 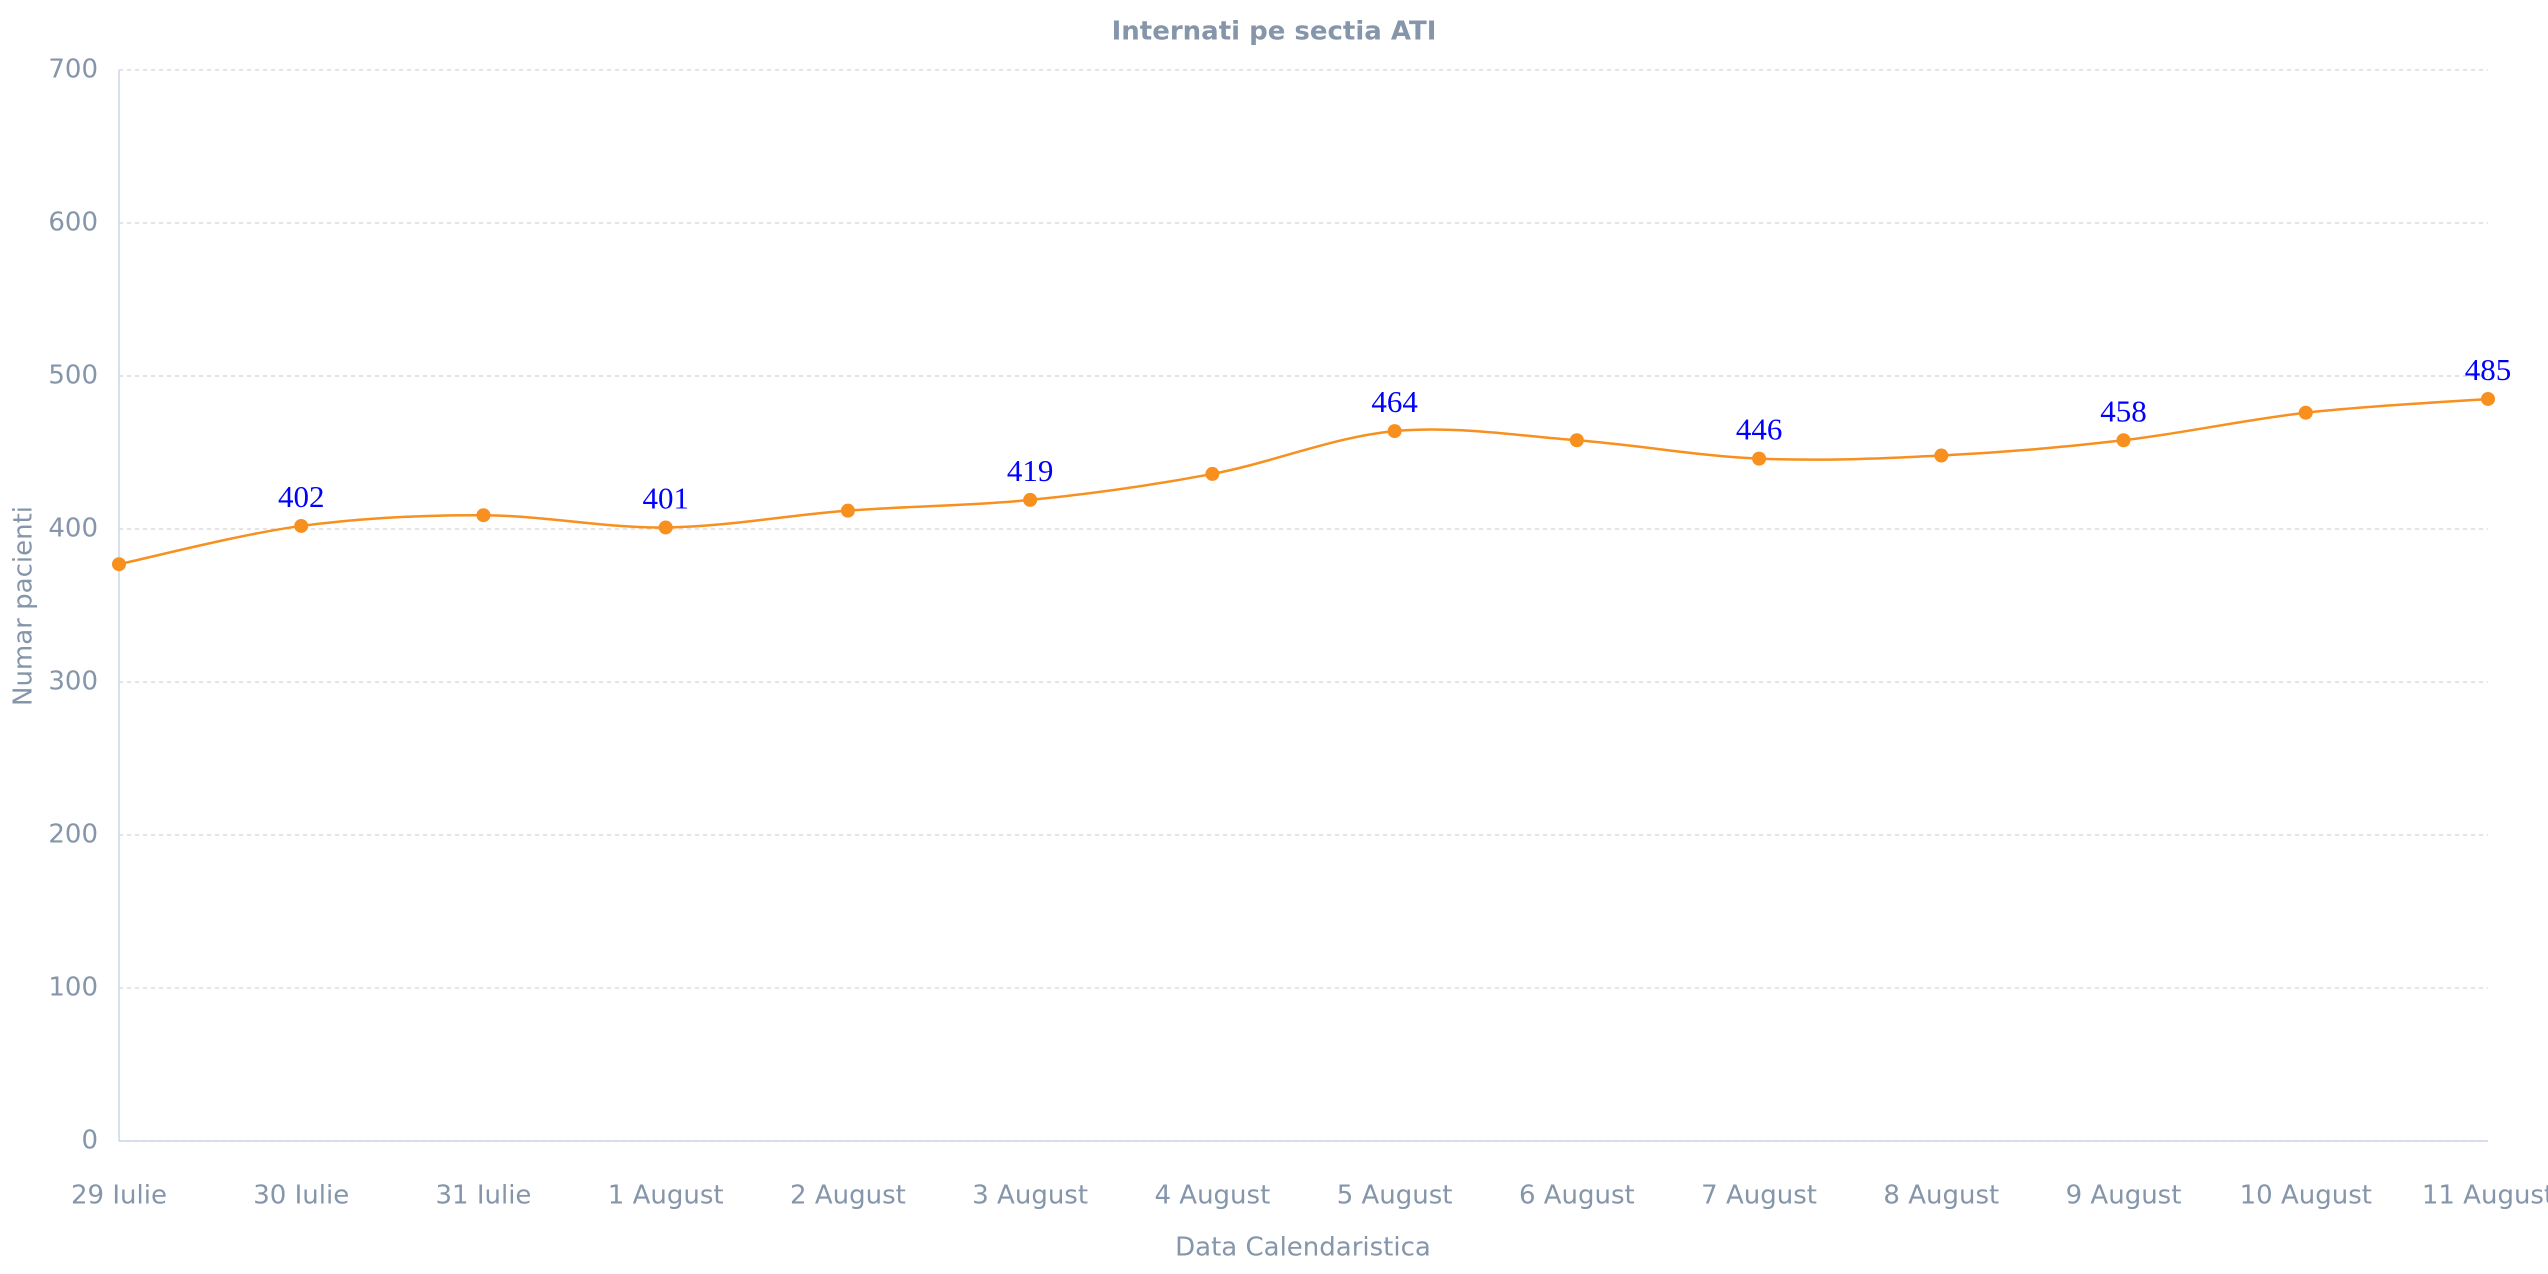 I want to click on value-label: 464, so click(x=1394, y=401).